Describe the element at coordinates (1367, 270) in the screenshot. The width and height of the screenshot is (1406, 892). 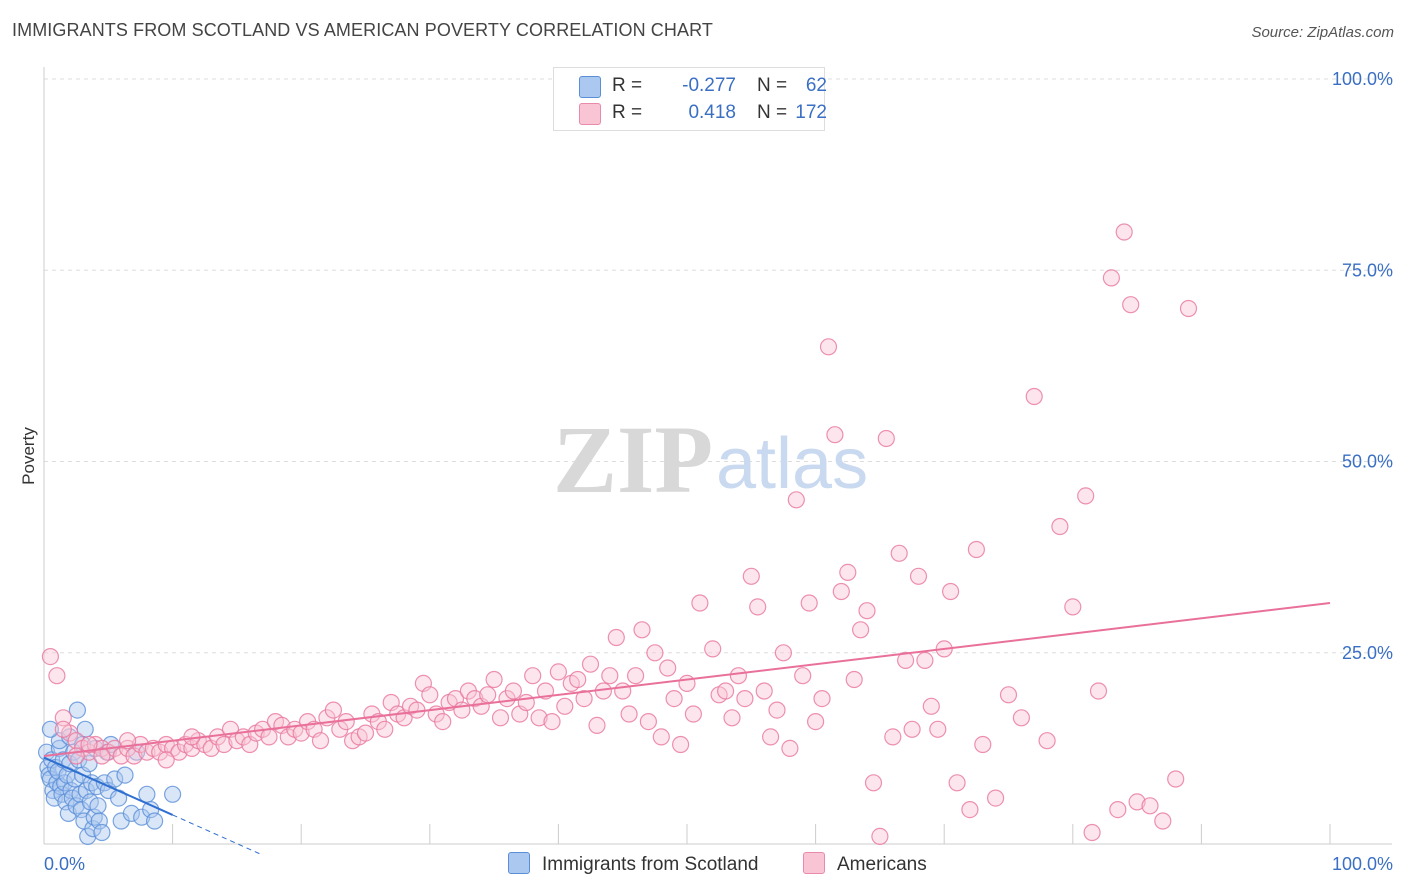
I see `y-tick-label: 75.0%` at that location.